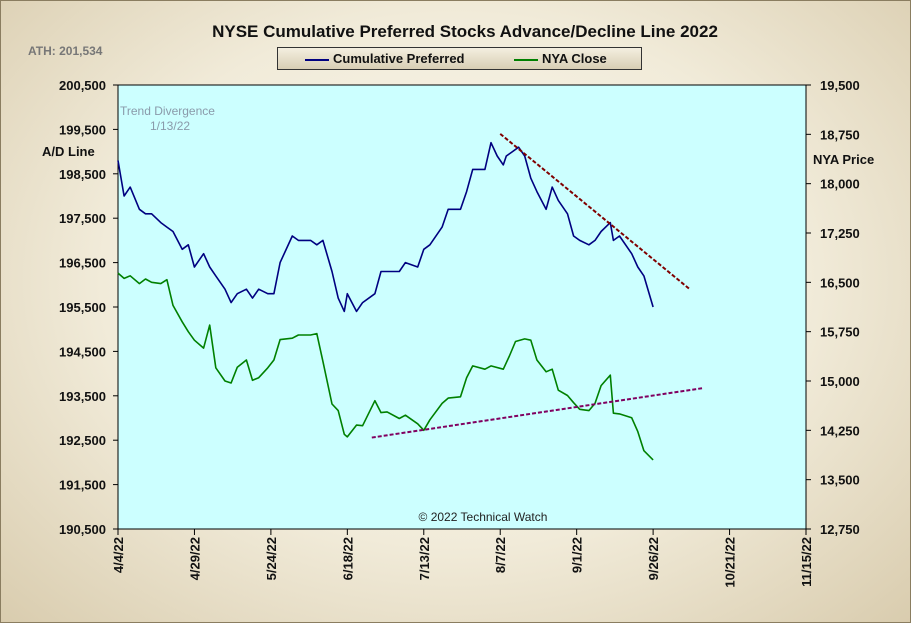  I want to click on x-tick-label: 11/15/22, so click(806, 562).